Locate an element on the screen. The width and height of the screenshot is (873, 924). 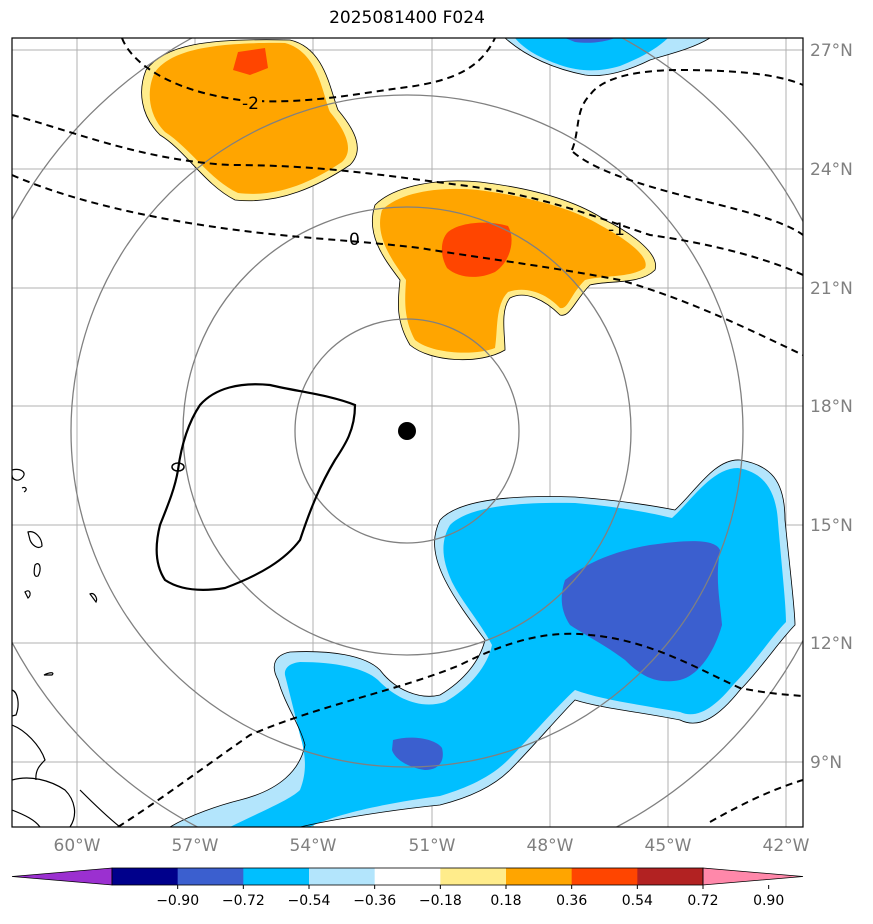
shade-top-left is located at coordinates (249, 120).